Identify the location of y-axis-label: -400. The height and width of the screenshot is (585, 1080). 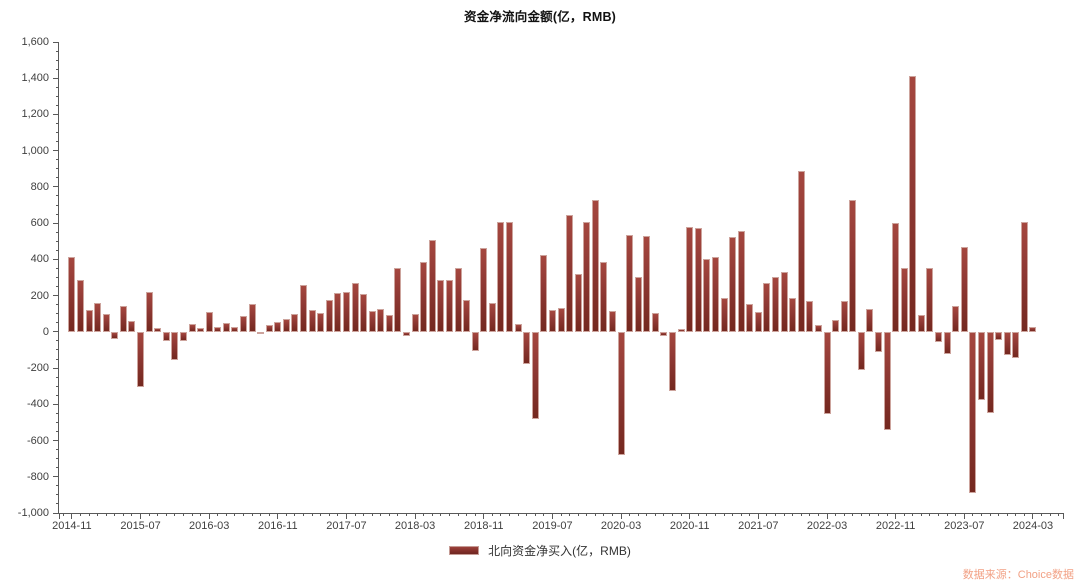
(37, 404).